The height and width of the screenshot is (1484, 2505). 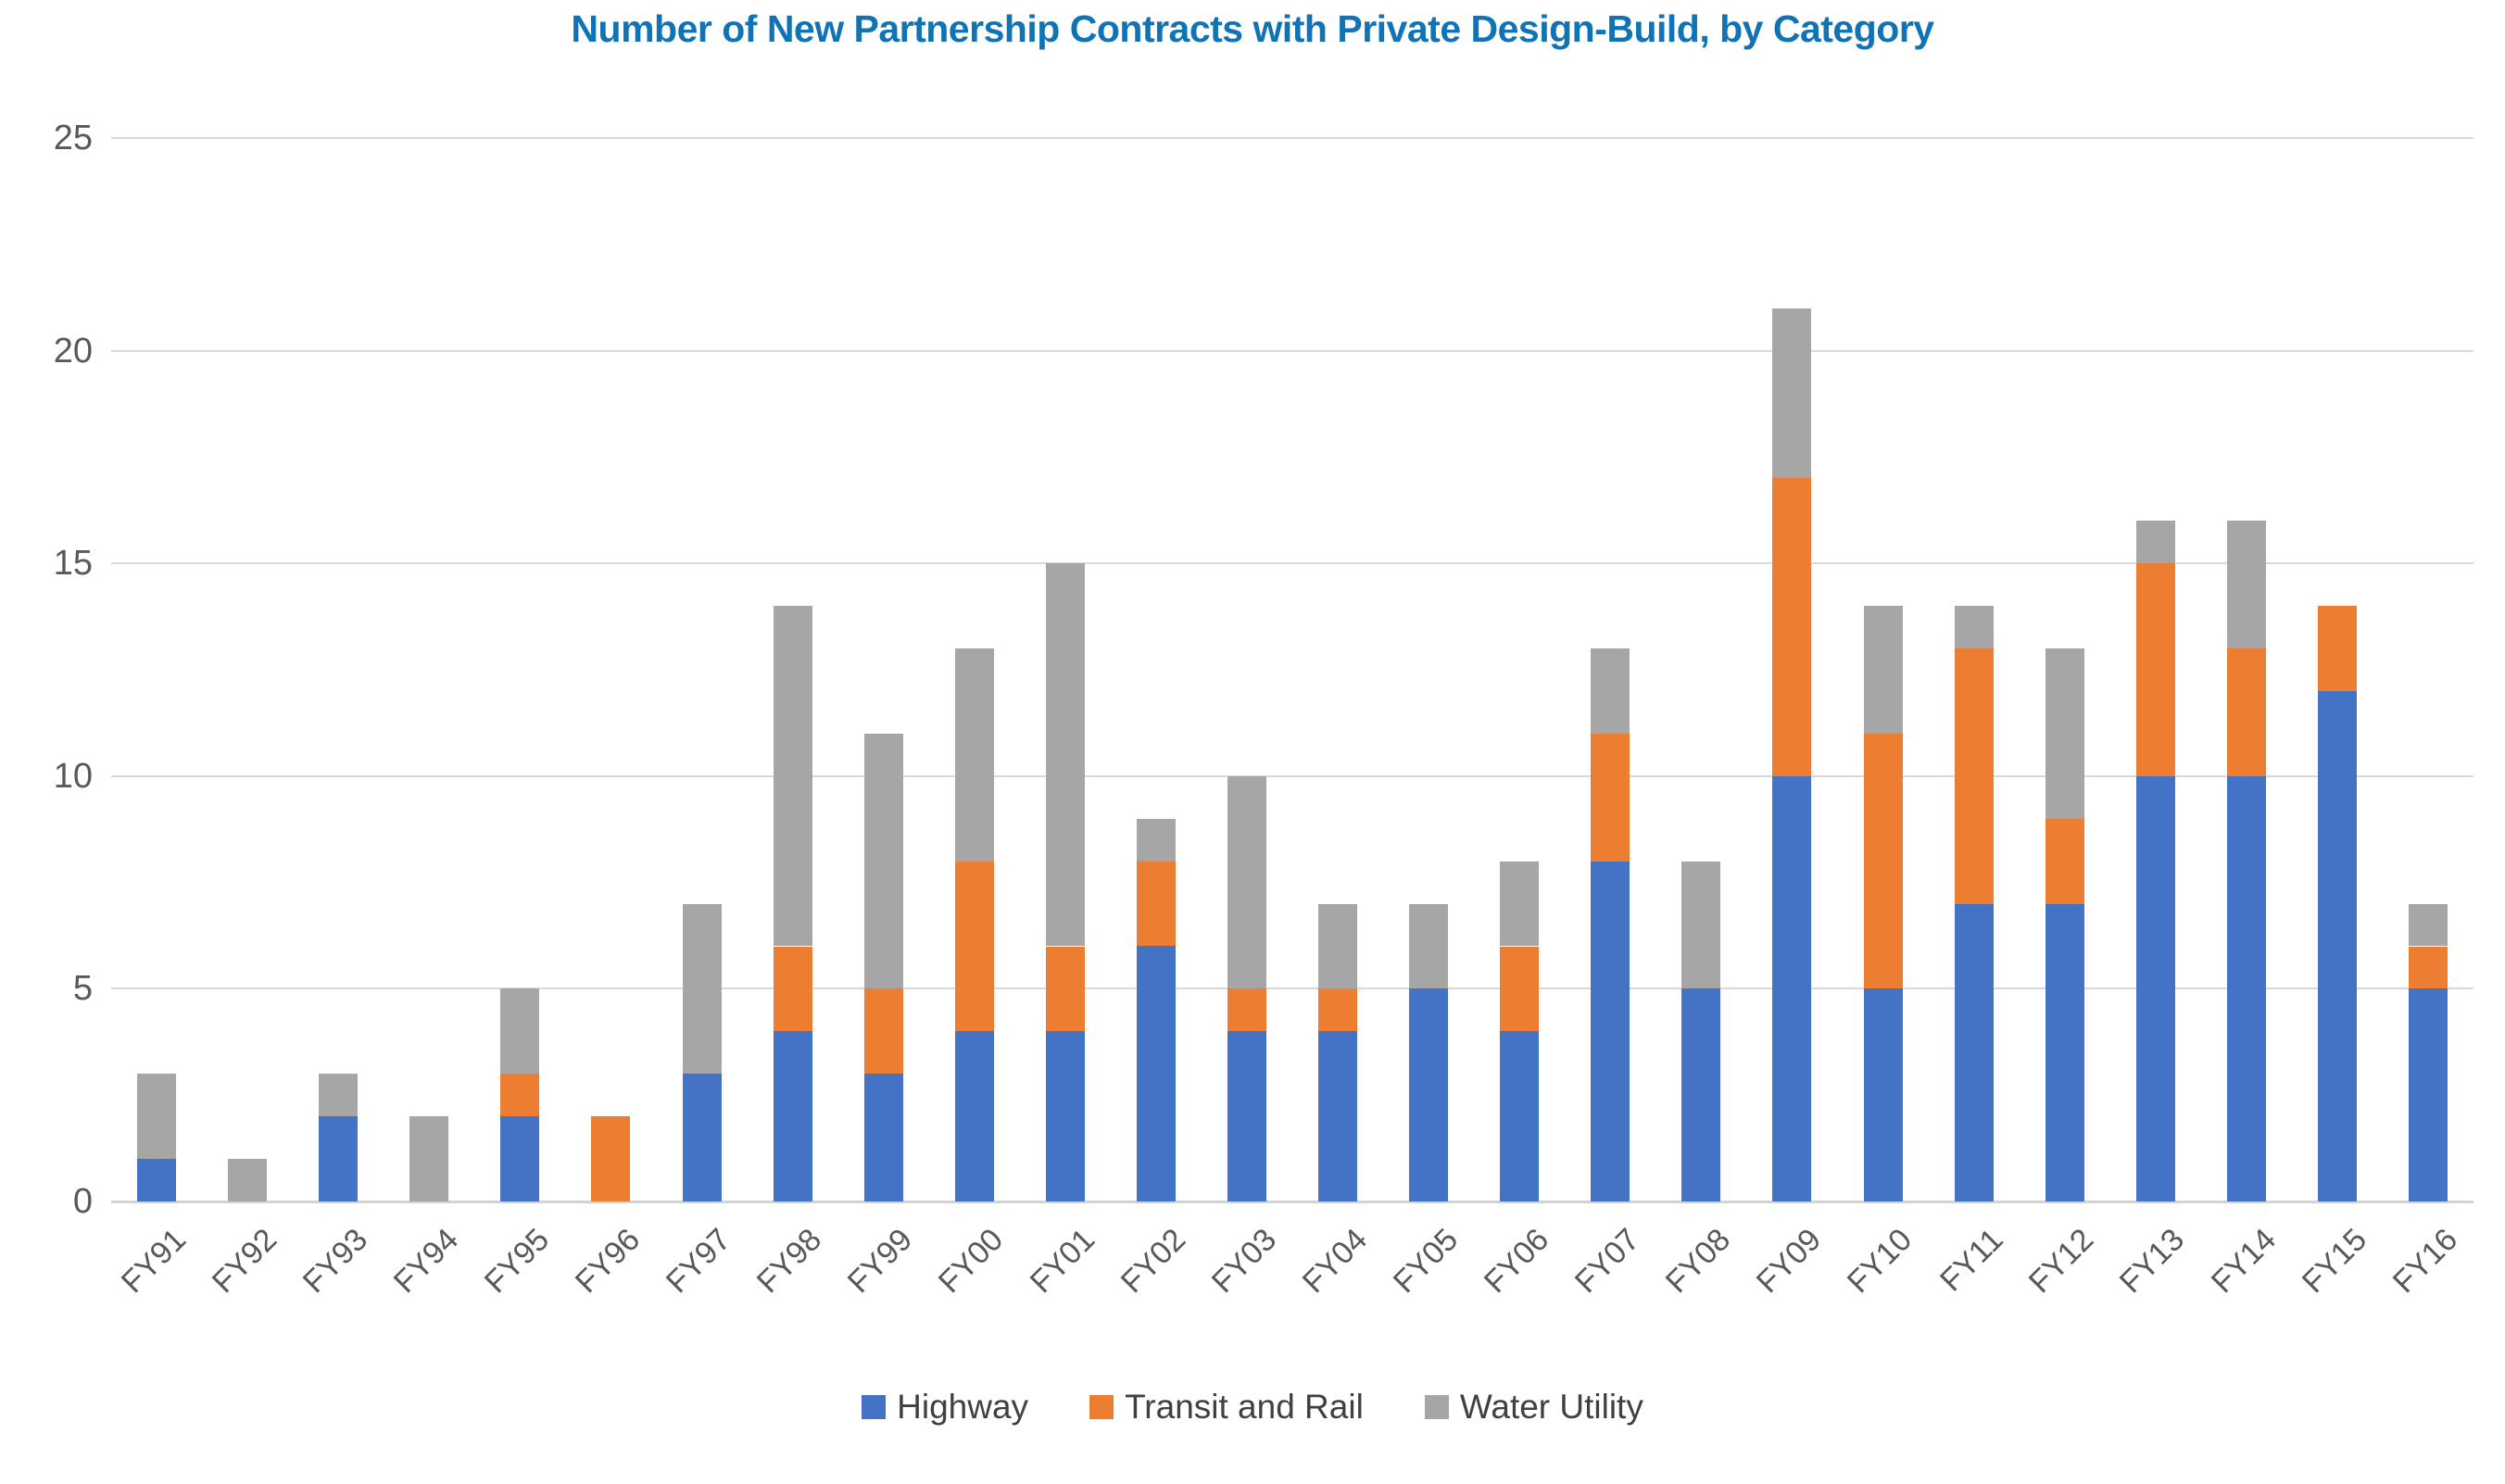 I want to click on bar-segment-fy93-water-utility, so click(x=339, y=1095).